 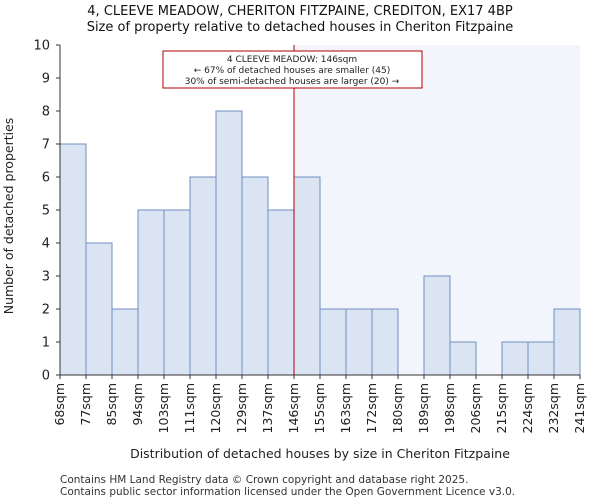 I want to click on x-tick-label-172sqm: 172sqm, so click(x=371, y=408).